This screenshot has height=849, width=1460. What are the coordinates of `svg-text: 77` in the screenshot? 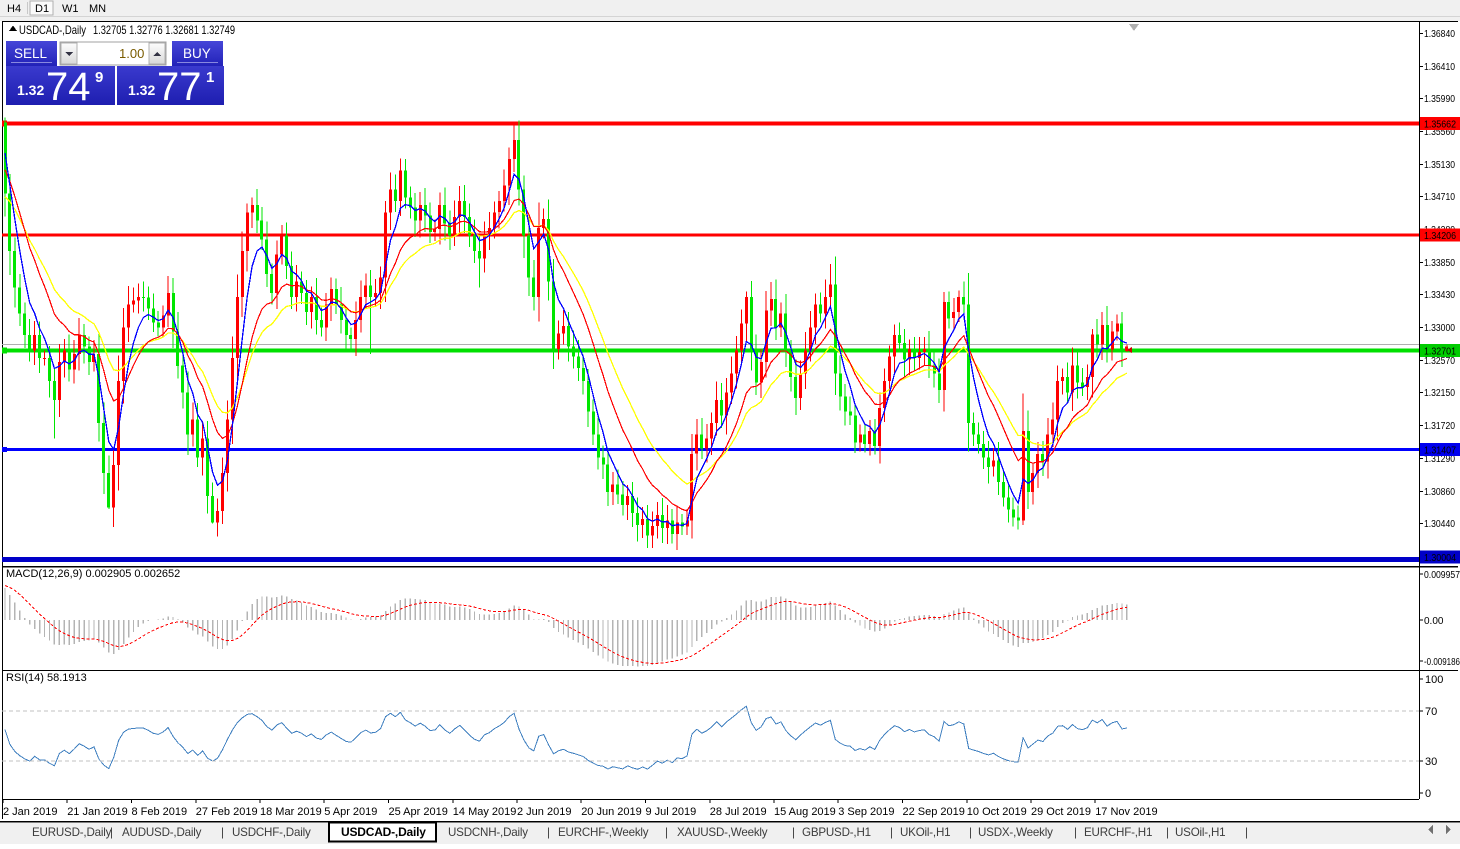 It's located at (179, 87).